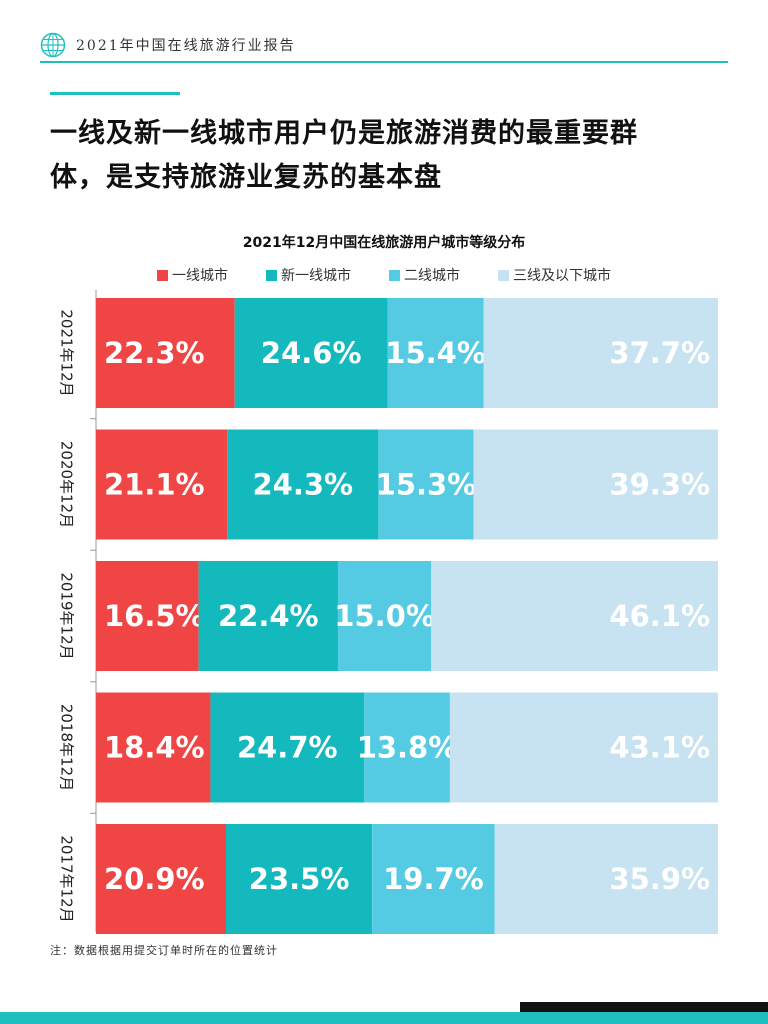 This screenshot has width=768, height=1024. I want to click on data-label: 15.3%, so click(426, 485).